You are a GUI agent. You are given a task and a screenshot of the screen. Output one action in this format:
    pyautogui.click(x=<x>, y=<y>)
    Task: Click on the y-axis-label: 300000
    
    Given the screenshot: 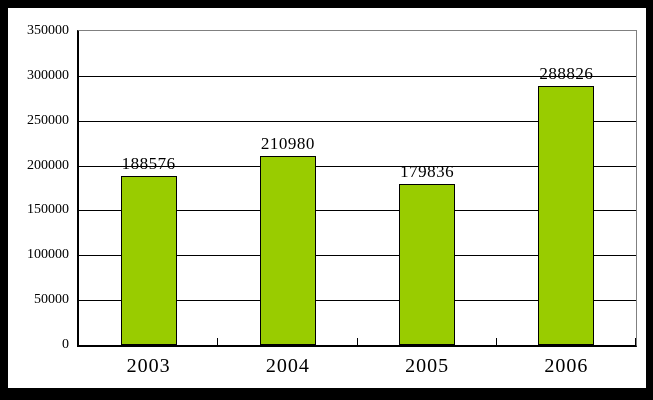 What is the action you would take?
    pyautogui.click(x=48, y=75)
    